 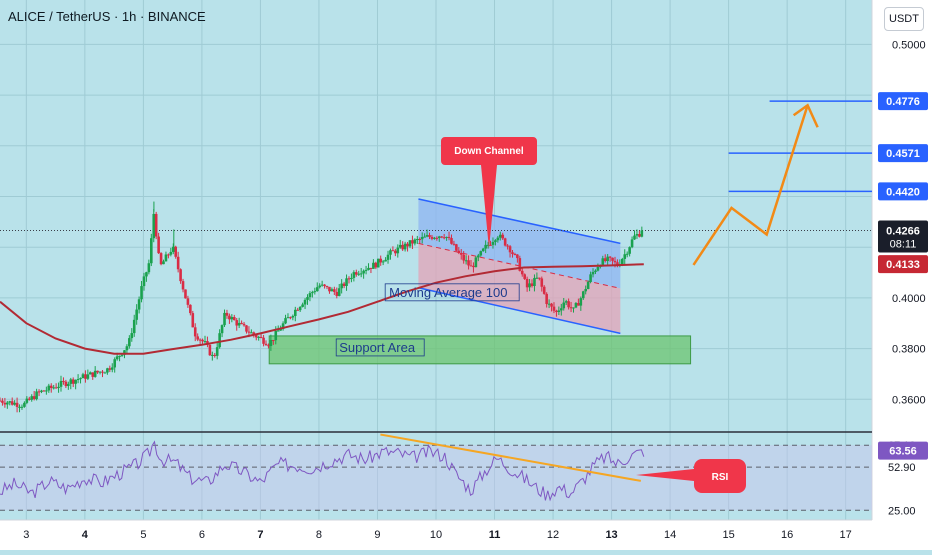 What do you see at coordinates (107, 16) in the screenshot?
I see `symbol-title: ALICE / TetherUS · 1h · BINANCE` at bounding box center [107, 16].